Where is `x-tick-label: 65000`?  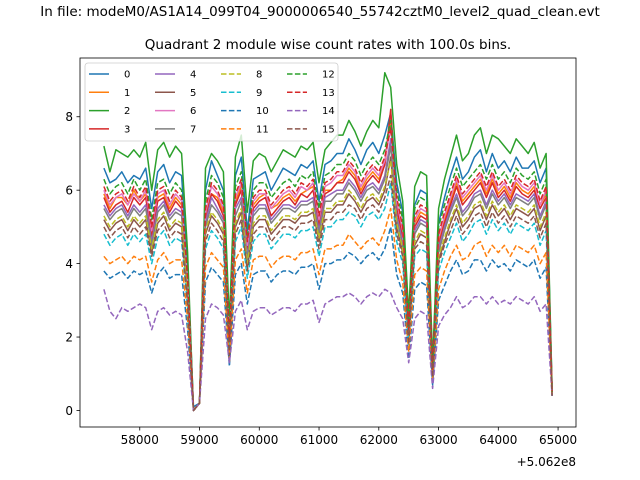 x-tick-label: 65000 is located at coordinates (558, 440).